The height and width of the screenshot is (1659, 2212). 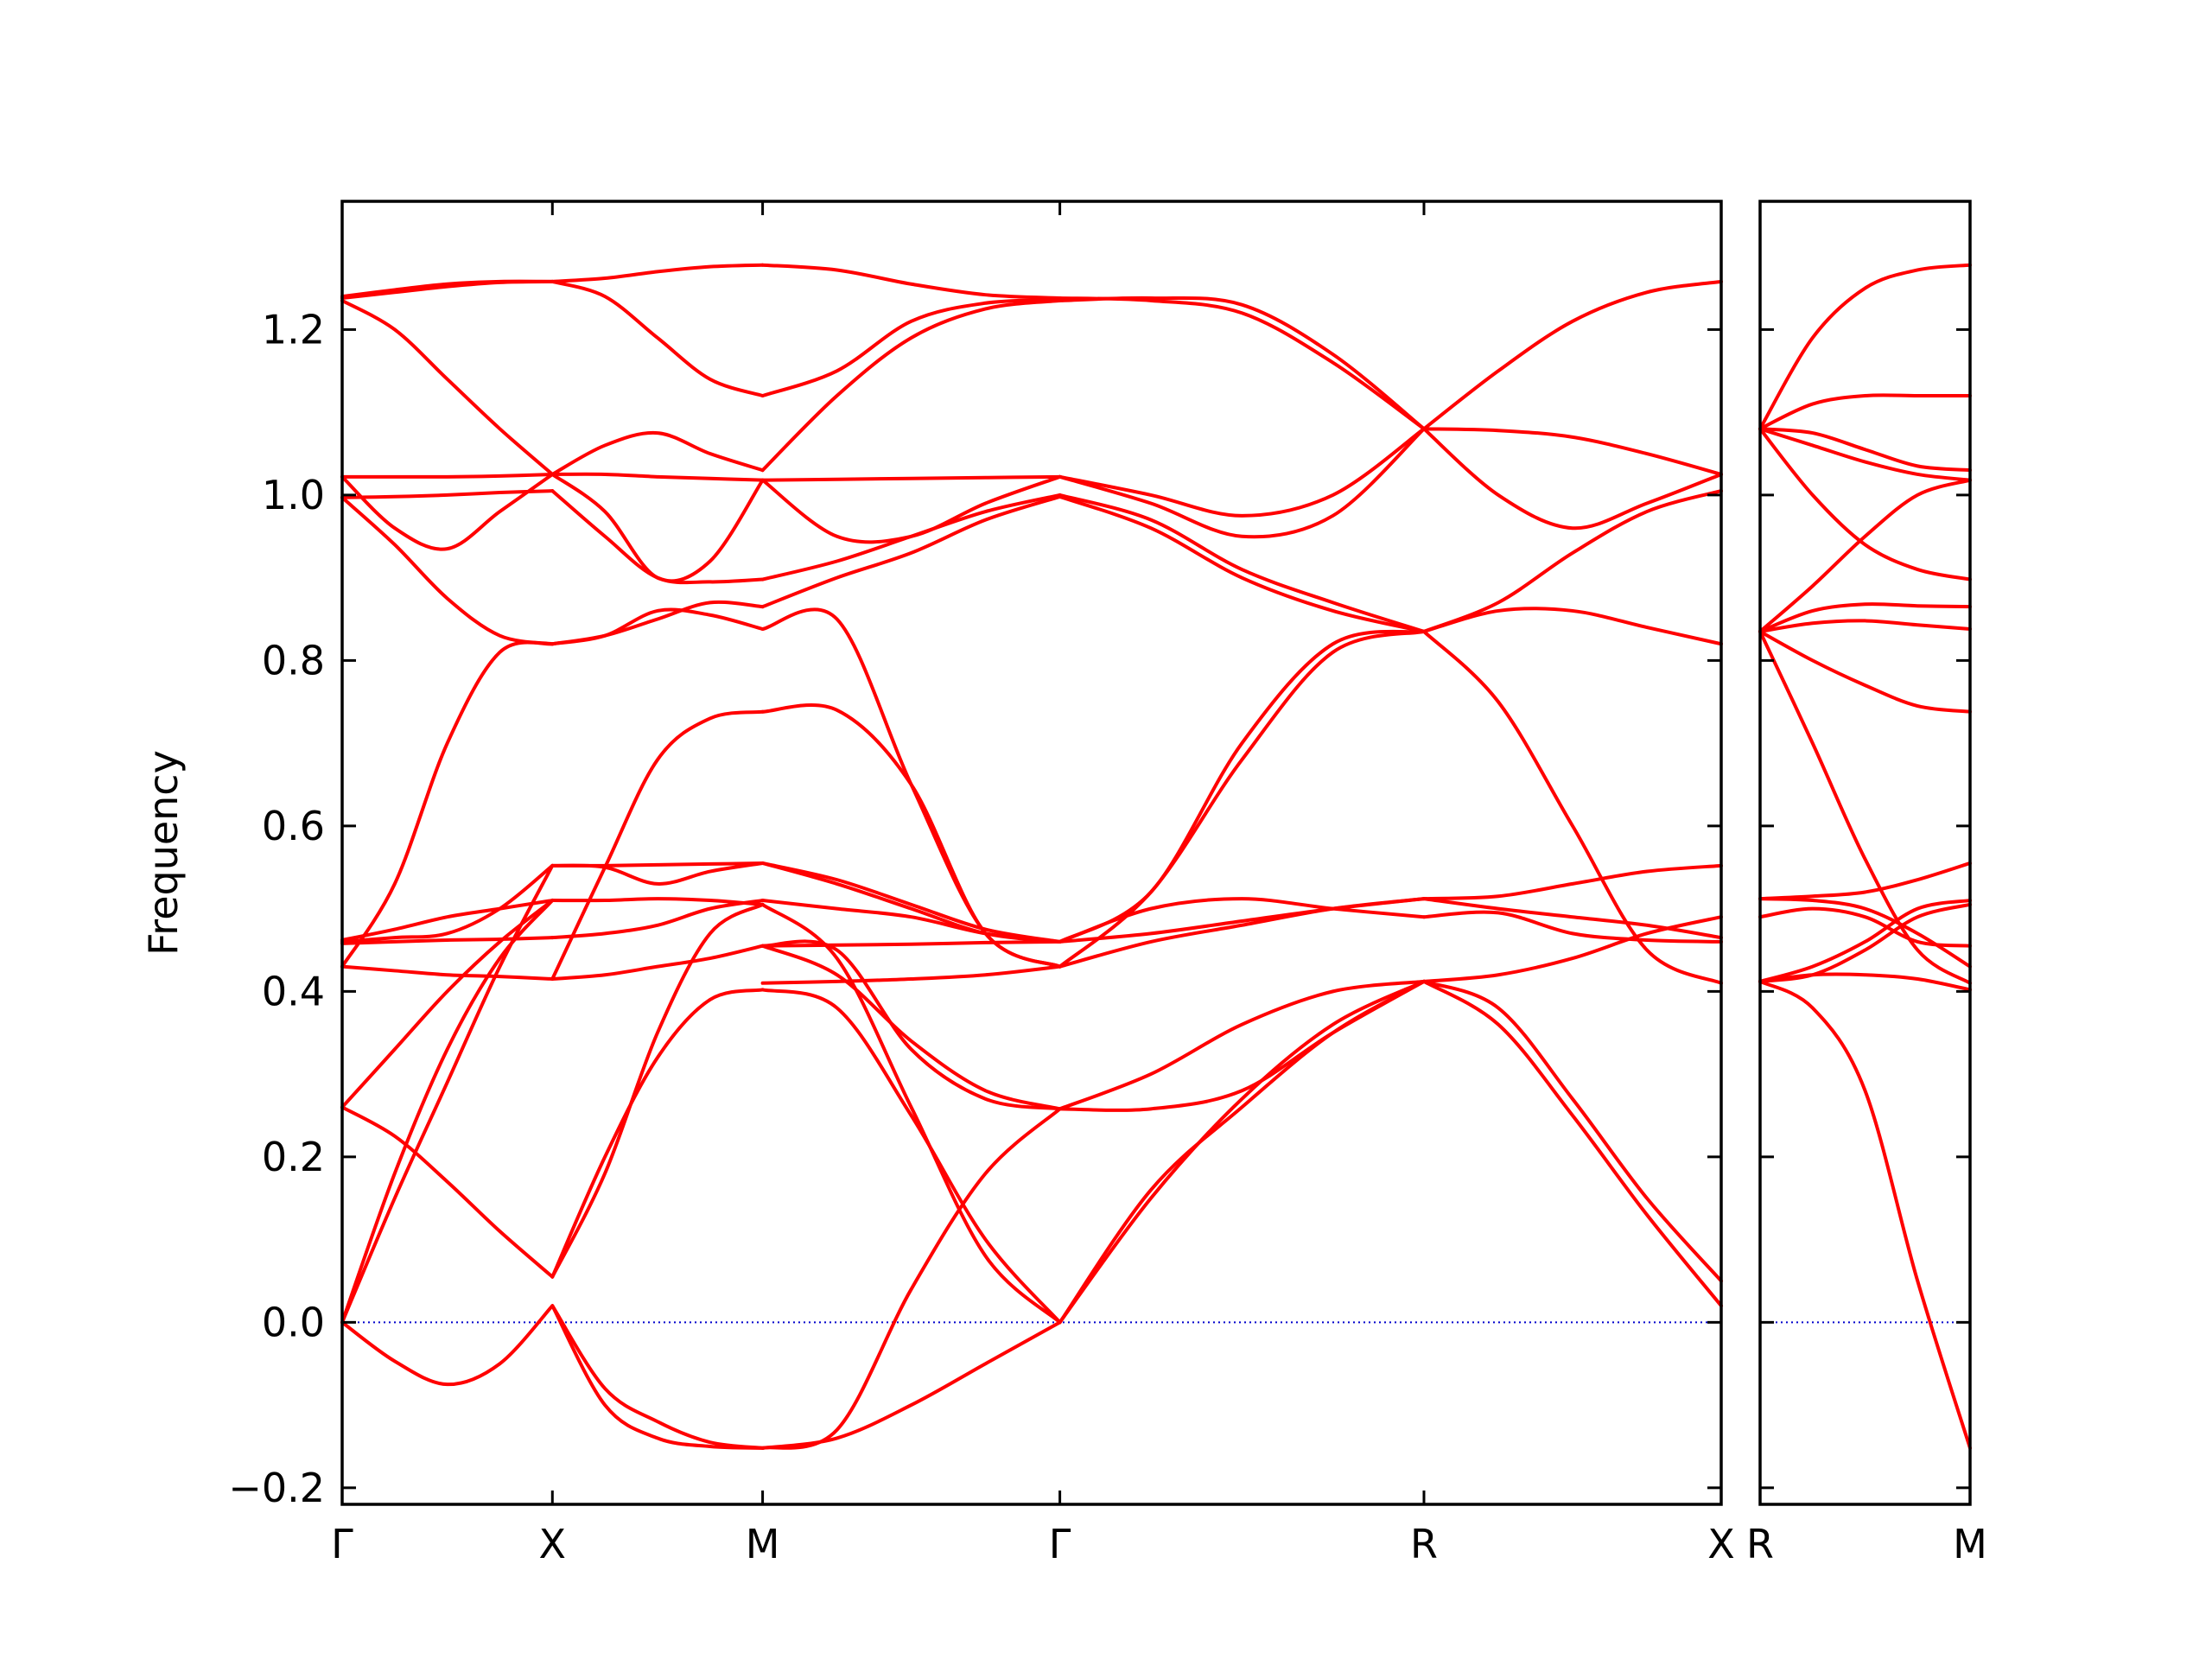 What do you see at coordinates (1760, 1544) in the screenshot?
I see `xtick-label-side-0: R` at bounding box center [1760, 1544].